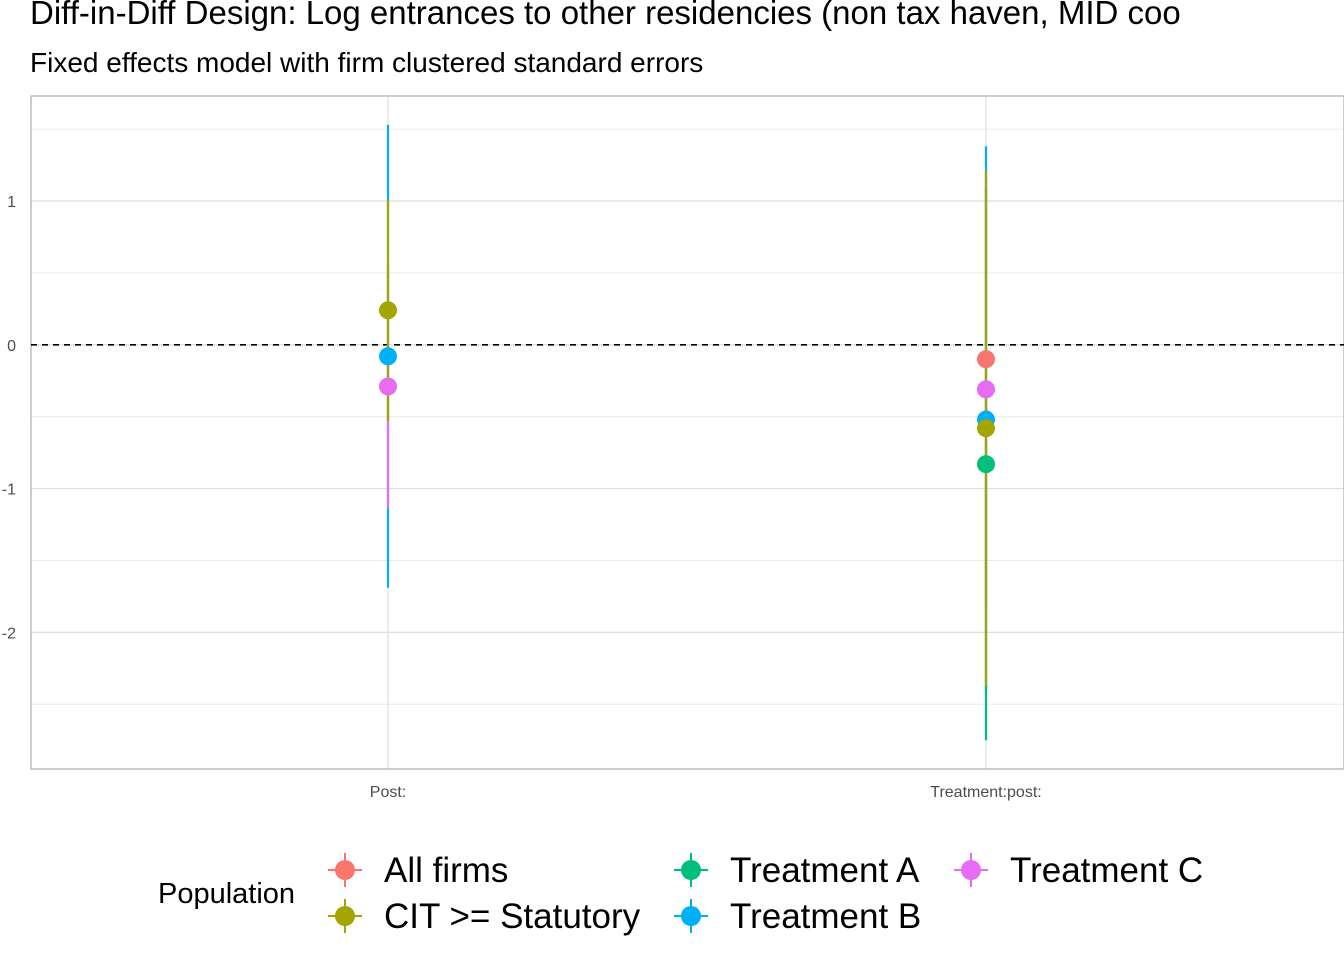 Image resolution: width=1344 pixels, height=960 pixels. What do you see at coordinates (825, 870) in the screenshot?
I see `legend-label: Treatment A` at bounding box center [825, 870].